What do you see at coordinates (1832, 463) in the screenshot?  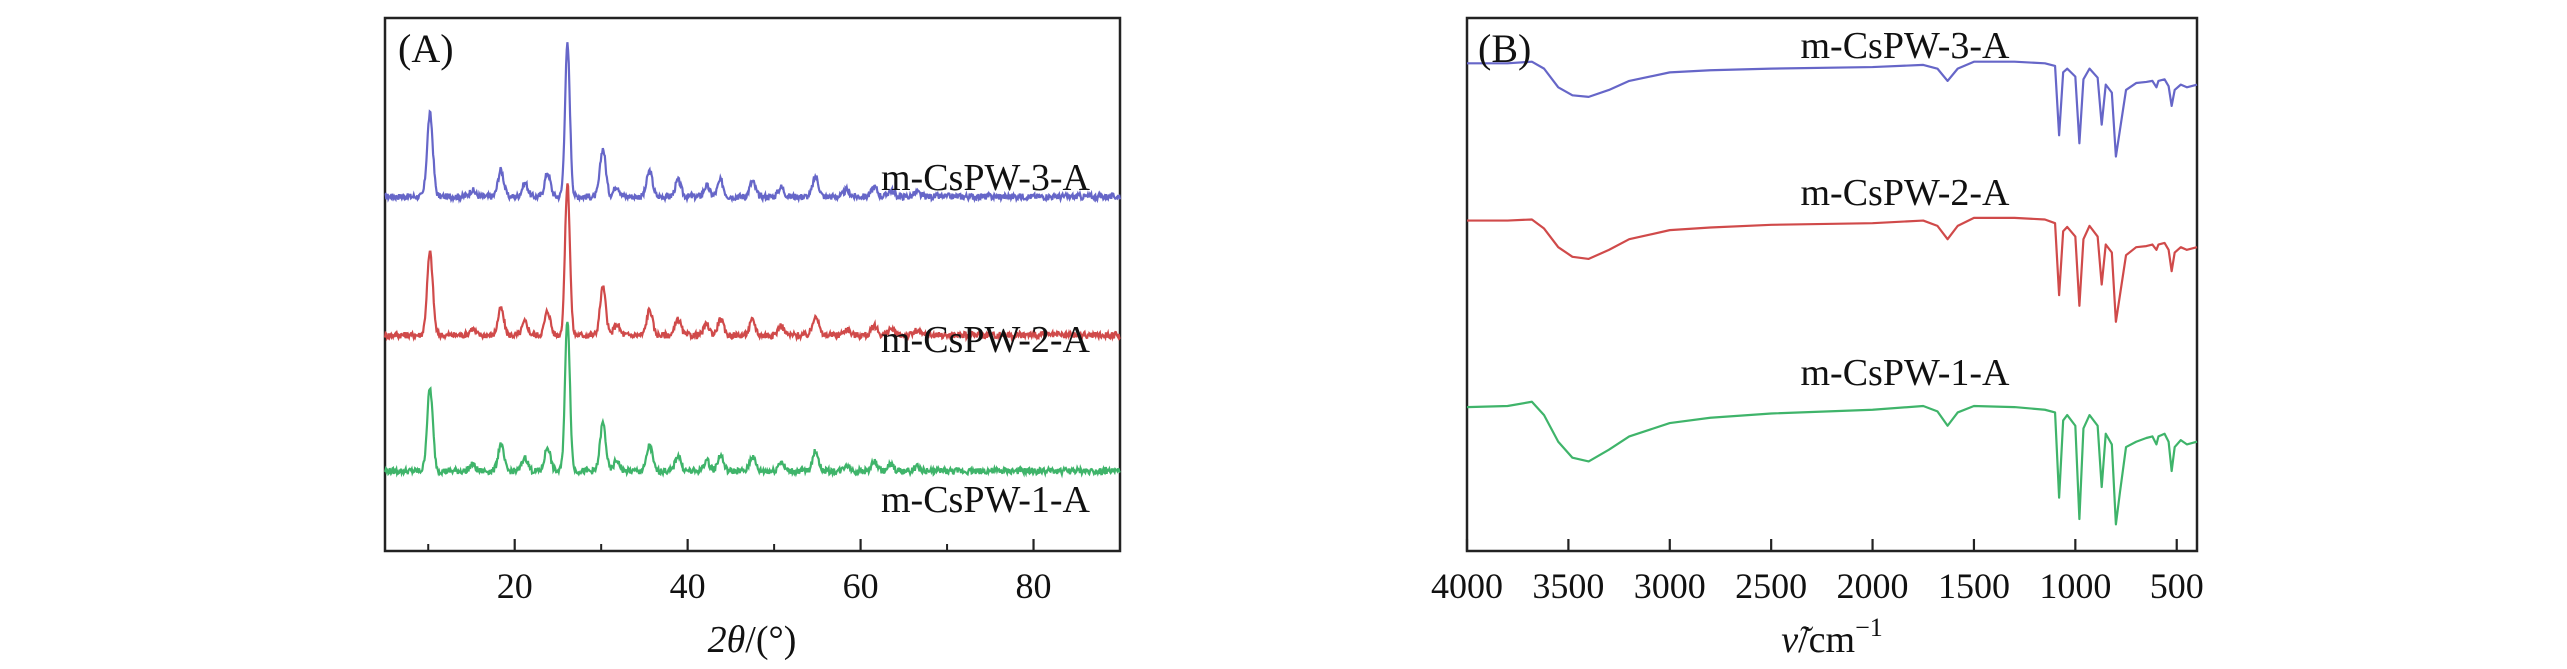 I see `ftir-line-m-cspw-1-a` at bounding box center [1832, 463].